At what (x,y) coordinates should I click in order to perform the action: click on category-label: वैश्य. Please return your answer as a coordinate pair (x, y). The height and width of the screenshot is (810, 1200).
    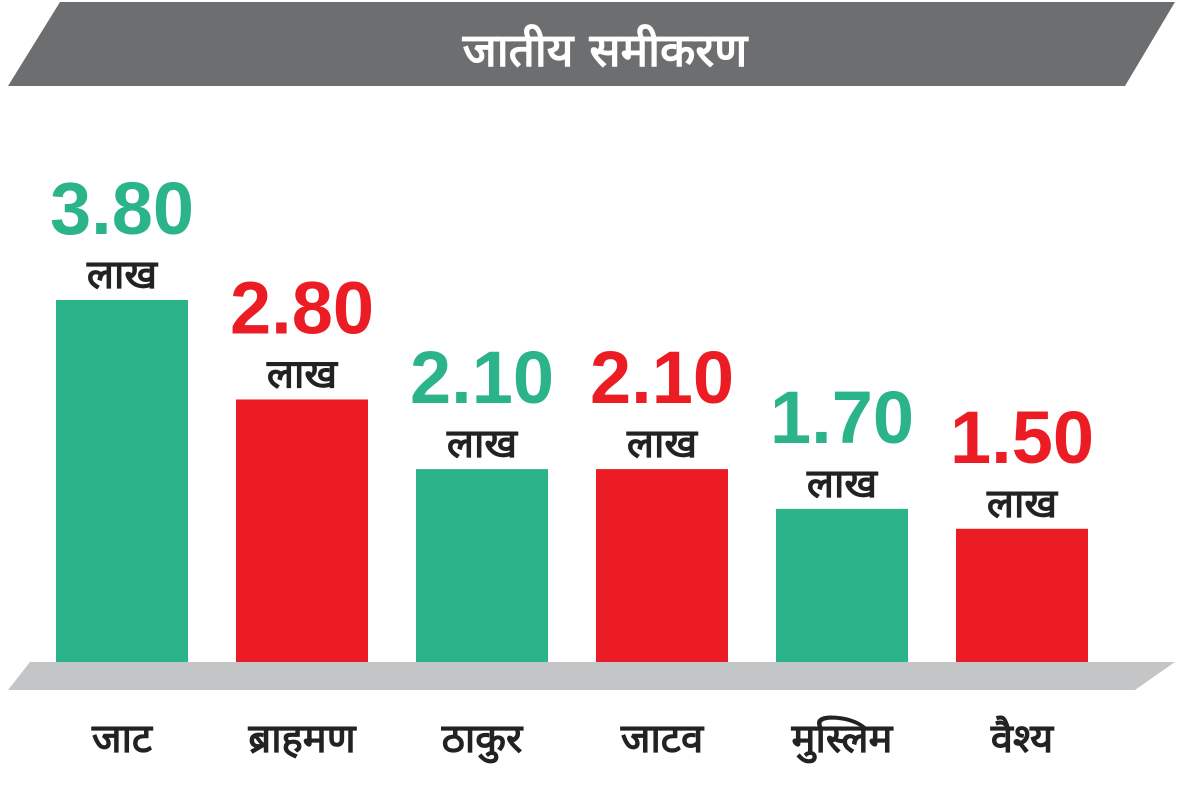
    Looking at the image, I should click on (1022, 738).